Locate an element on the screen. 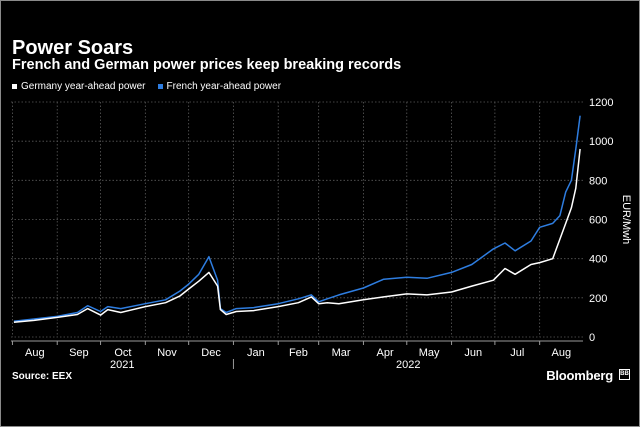 This screenshot has height=427, width=640. x-tick-label: Apr is located at coordinates (385, 353).